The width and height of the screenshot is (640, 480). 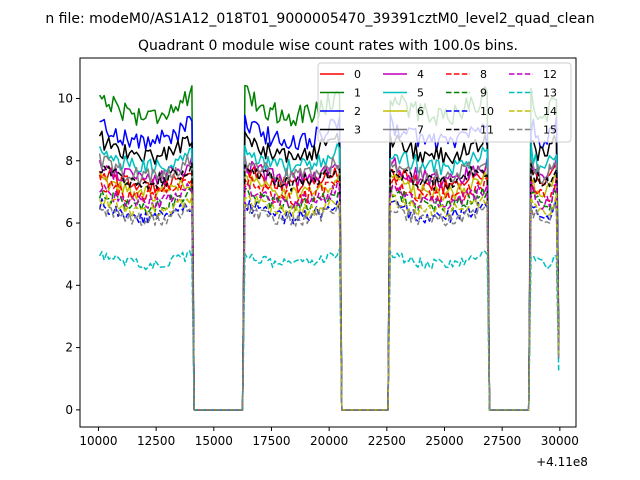 What do you see at coordinates (214, 441) in the screenshot?
I see `x-tick-label: 15000` at bounding box center [214, 441].